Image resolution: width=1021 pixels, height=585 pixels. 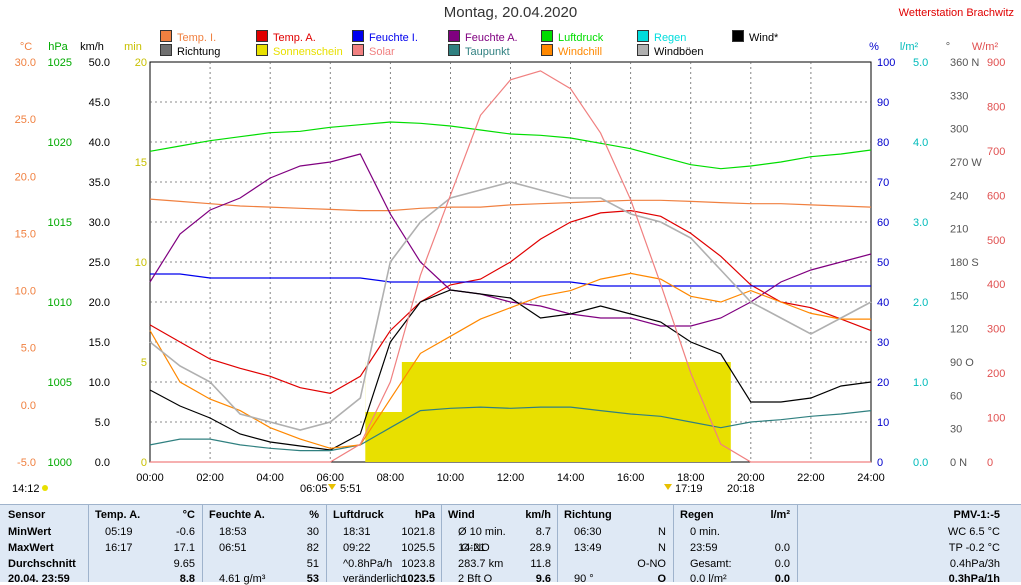 I want to click on direction-tick: 270 W, so click(x=966, y=163).